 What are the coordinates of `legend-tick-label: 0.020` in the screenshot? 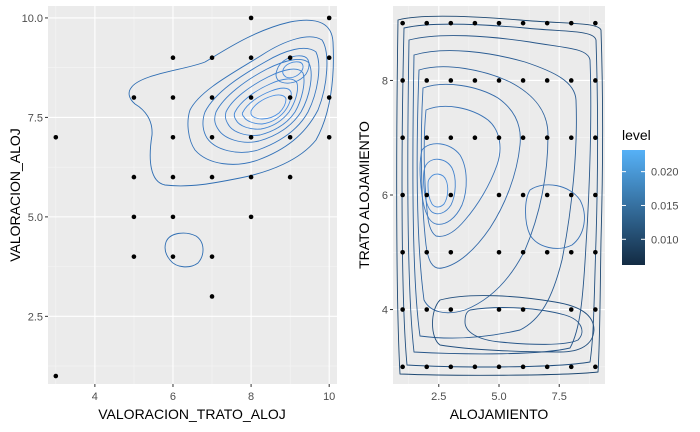 It's located at (665, 173).